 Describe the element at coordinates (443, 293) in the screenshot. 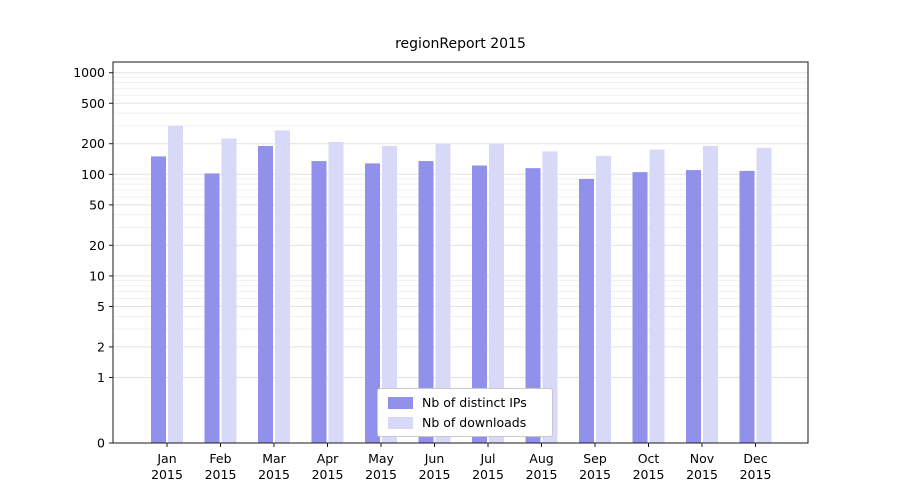

I see `bar-jun-downloads` at that location.